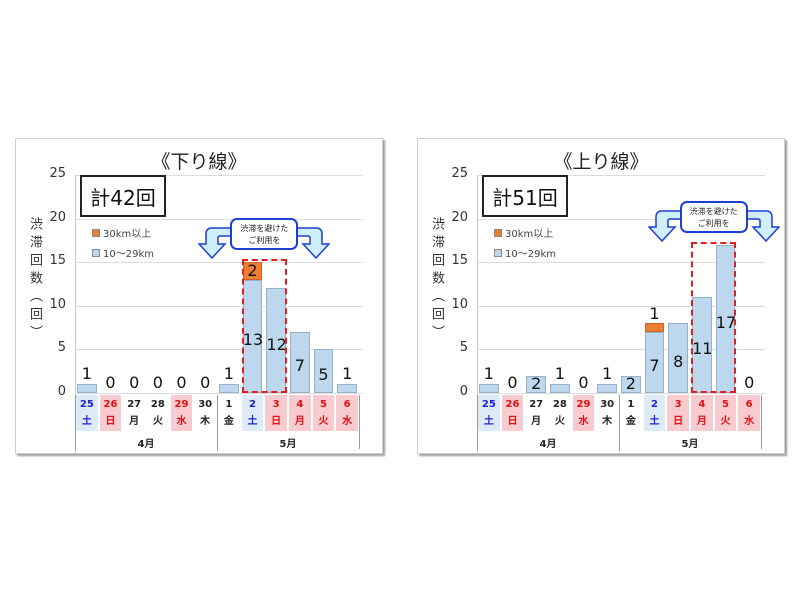 Image resolution: width=800 pixels, height=600 pixels. I want to click on bar-value-label: 13, so click(253, 340).